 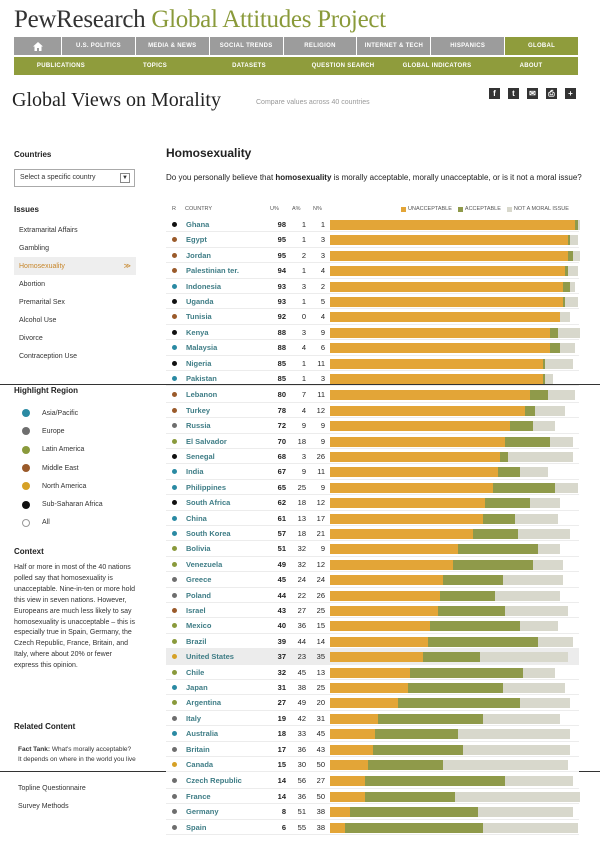 I want to click on table-row: United States 37 23 35, so click(x=372, y=657).